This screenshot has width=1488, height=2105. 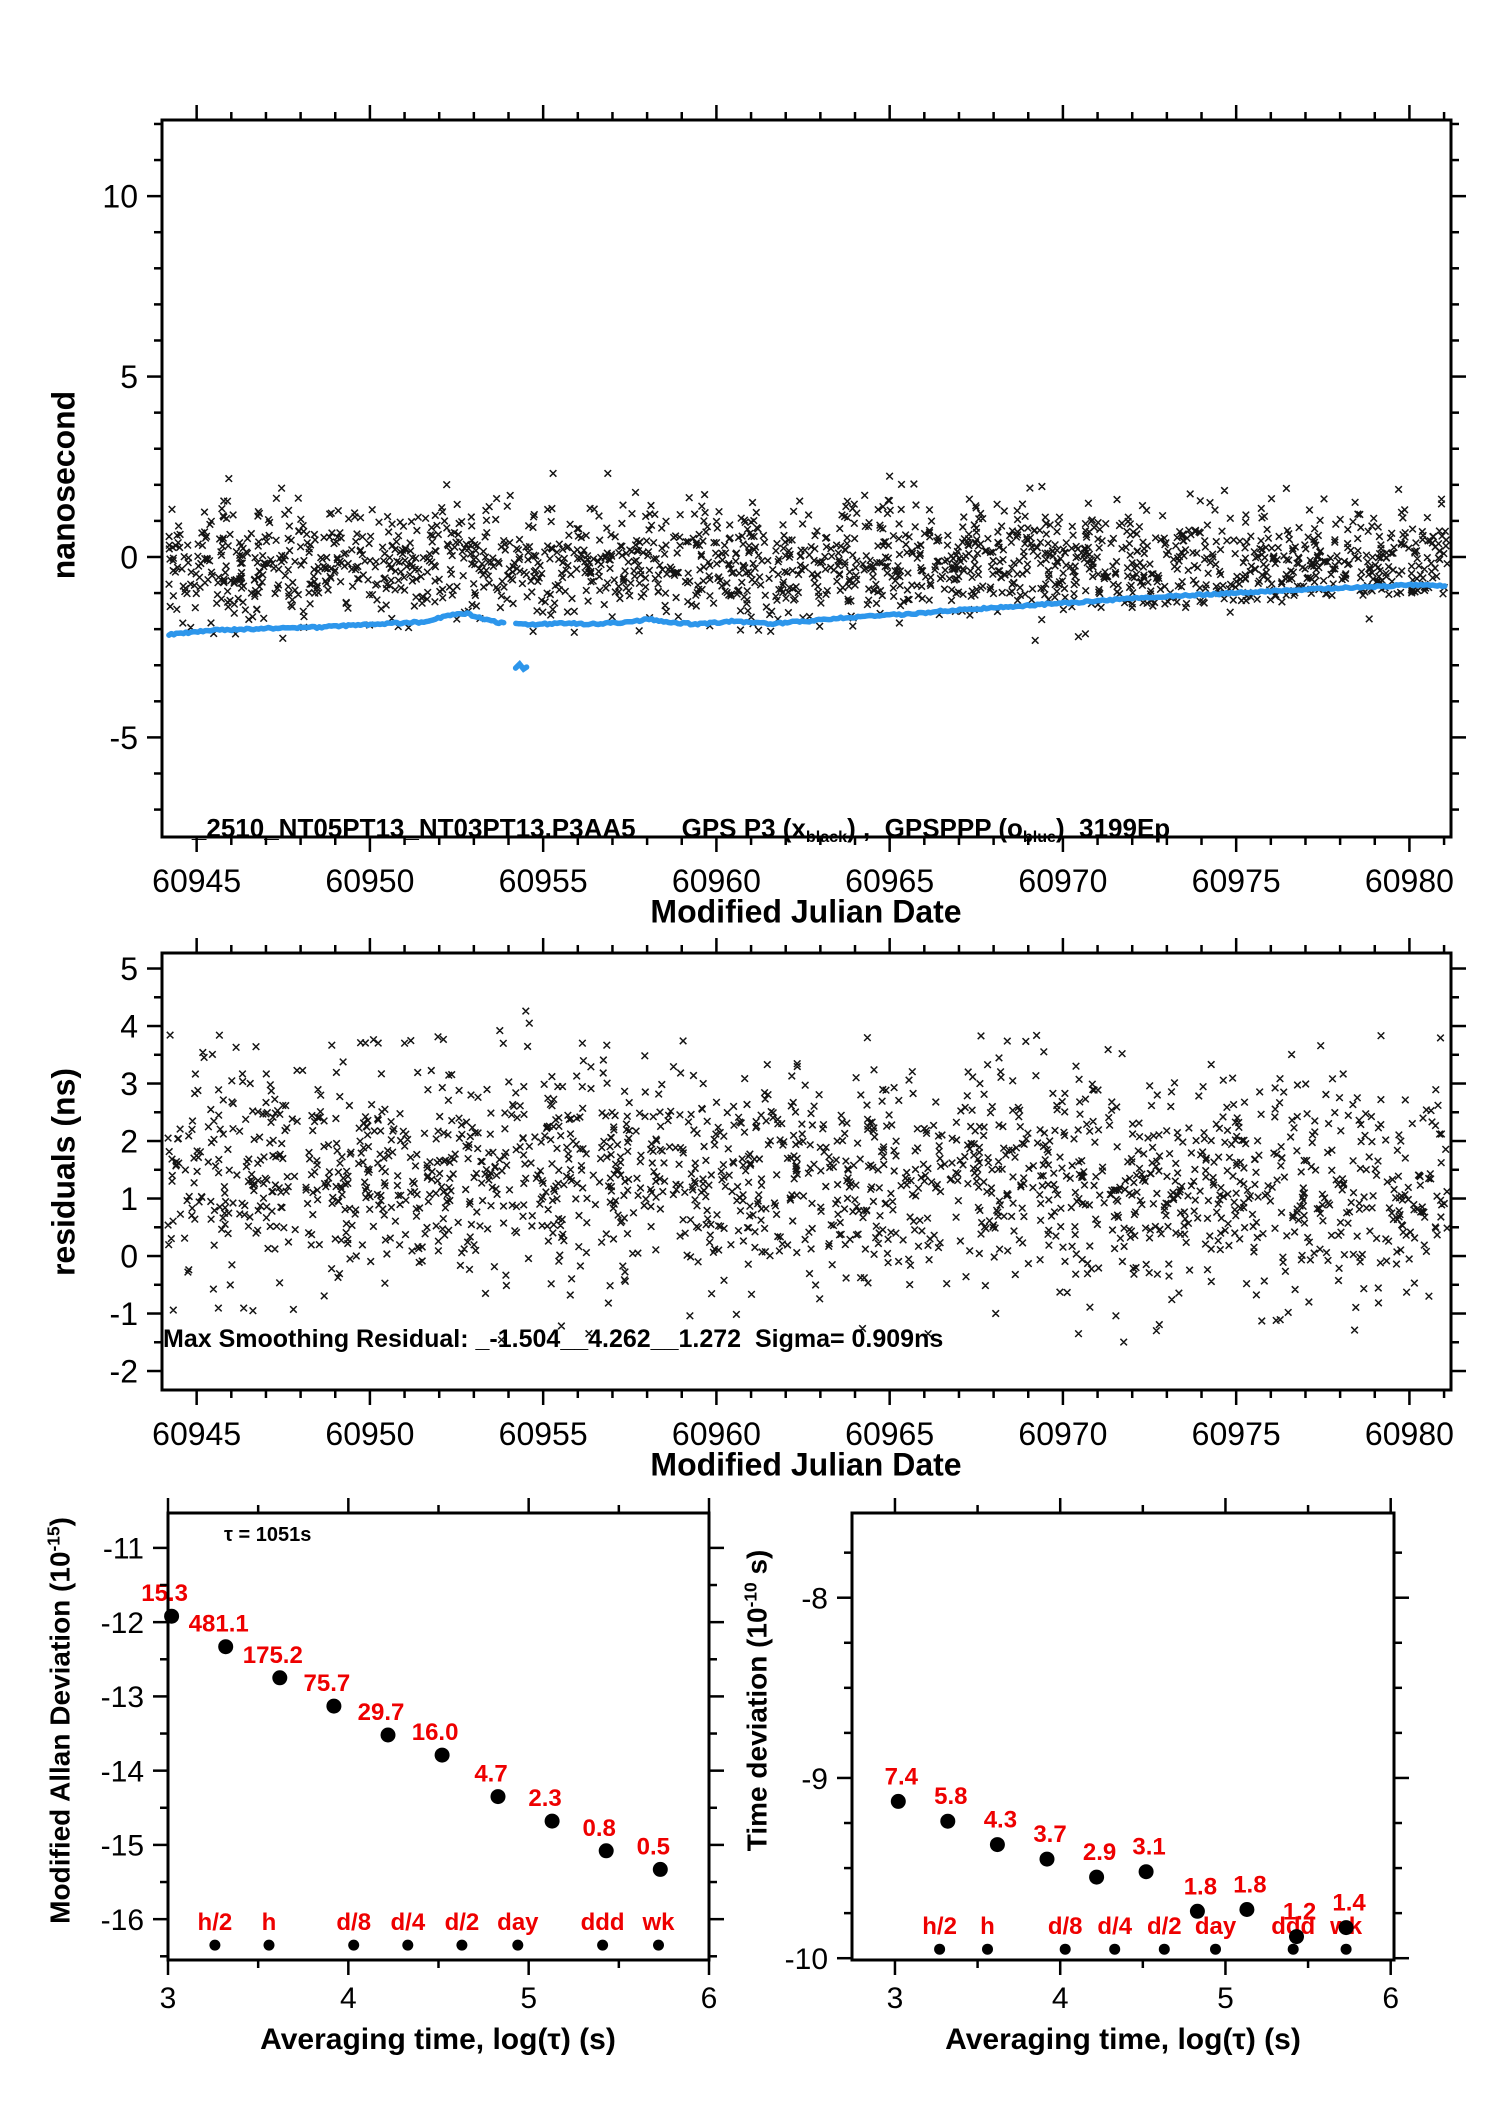 What do you see at coordinates (1113, 828) in the screenshot?
I see `epoch-count: ) 3199Ep` at bounding box center [1113, 828].